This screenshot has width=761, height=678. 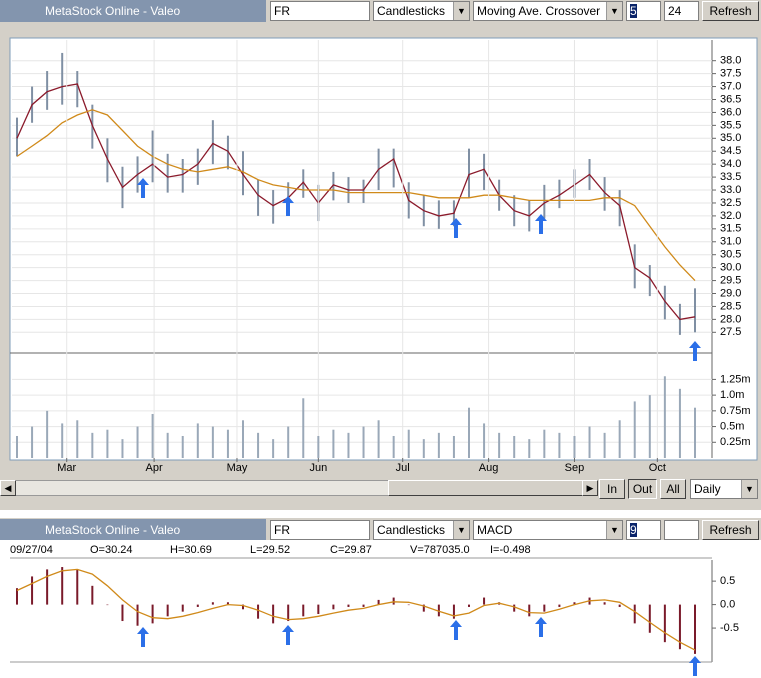 I want to click on y-tick-label: 1.0m, so click(x=732, y=395).